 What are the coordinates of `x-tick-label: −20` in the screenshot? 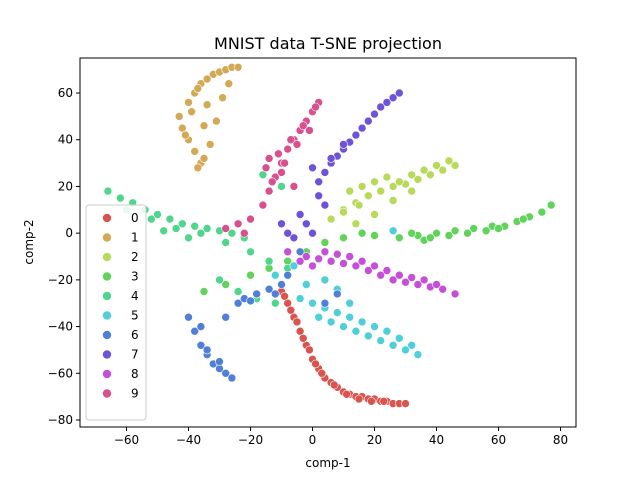 It's located at (250, 440).